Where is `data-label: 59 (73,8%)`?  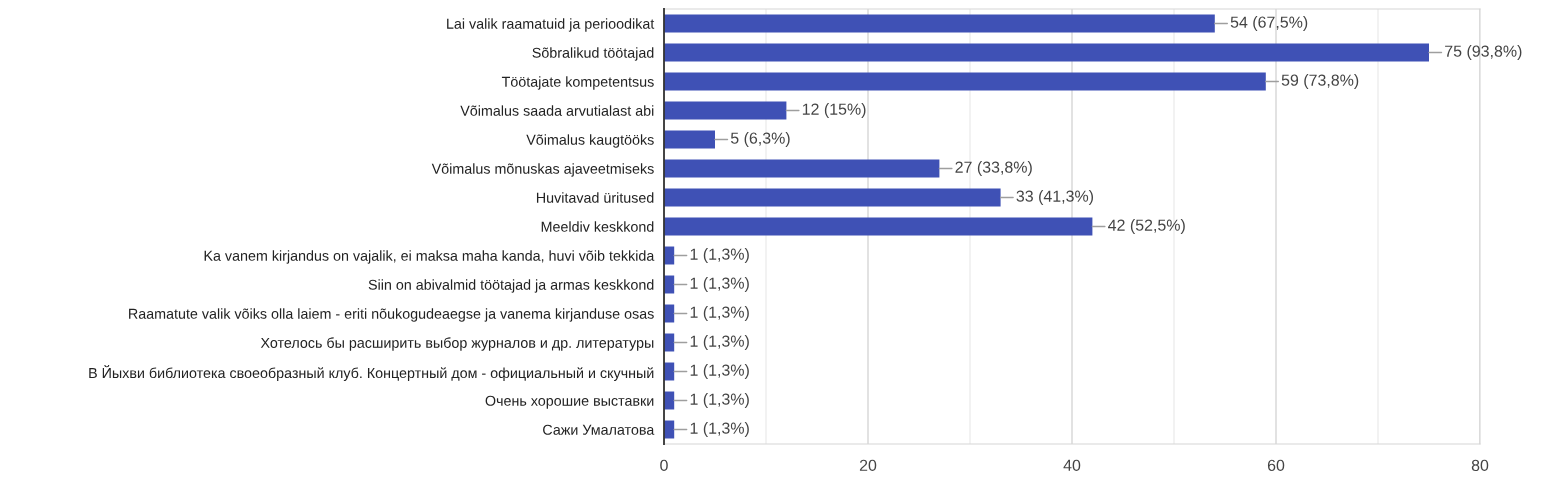
data-label: 59 (73,8%) is located at coordinates (1320, 81).